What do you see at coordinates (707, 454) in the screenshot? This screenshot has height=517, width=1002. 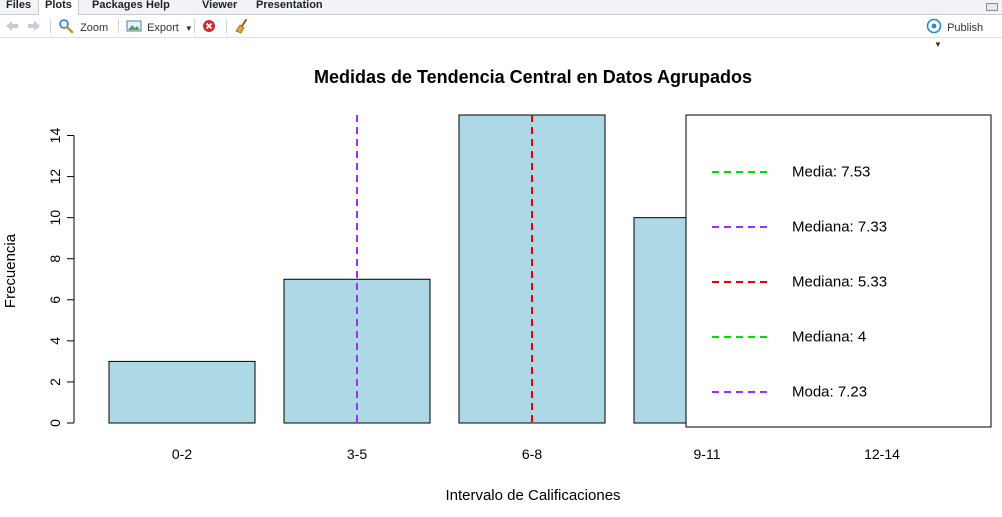 I see `x-tick-label: 9-11` at bounding box center [707, 454].